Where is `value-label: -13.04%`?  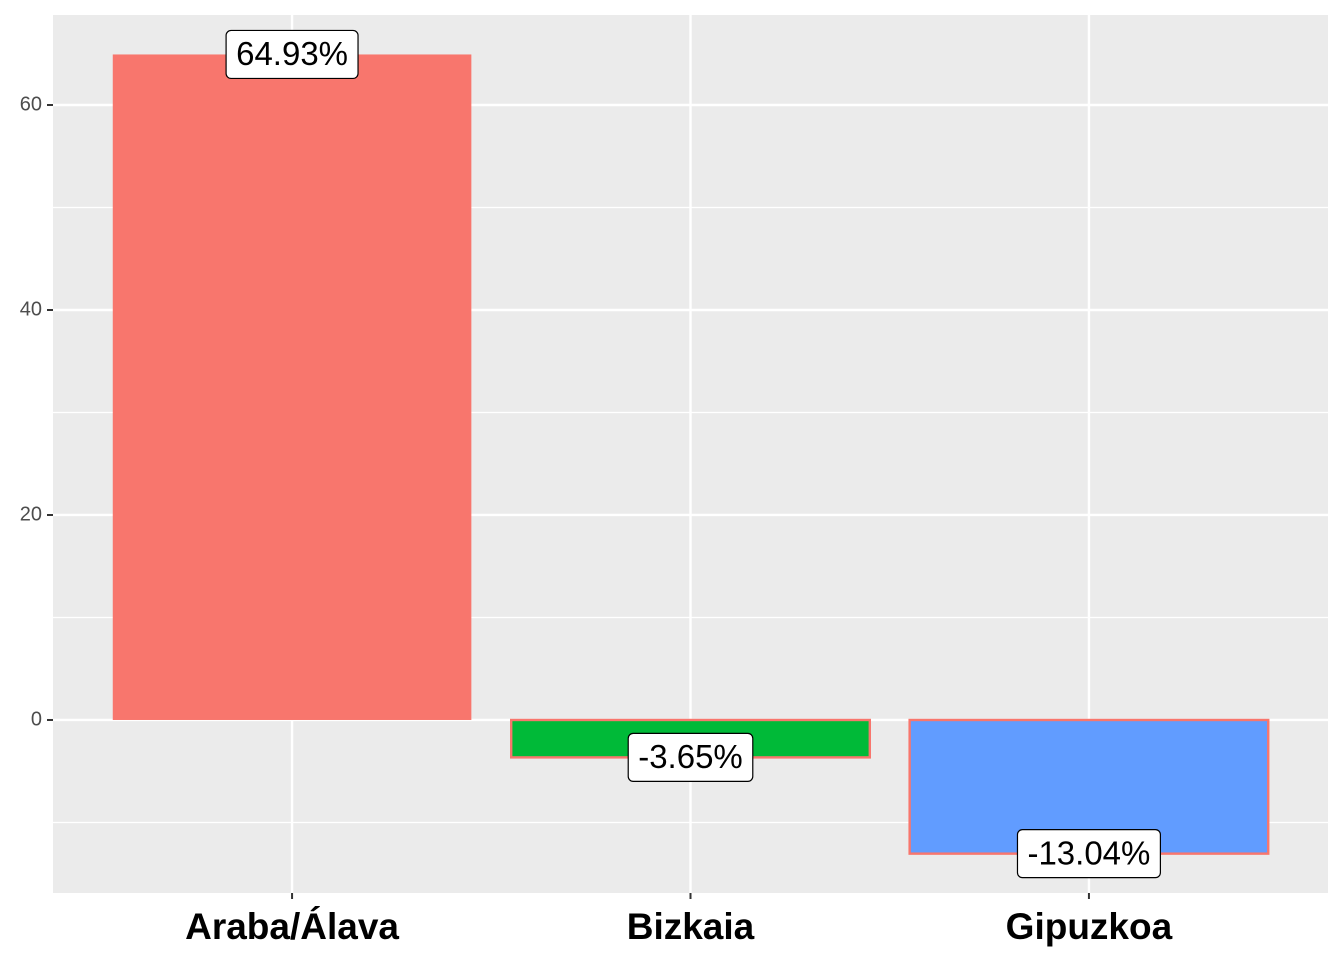
value-label: -13.04% is located at coordinates (1088, 852).